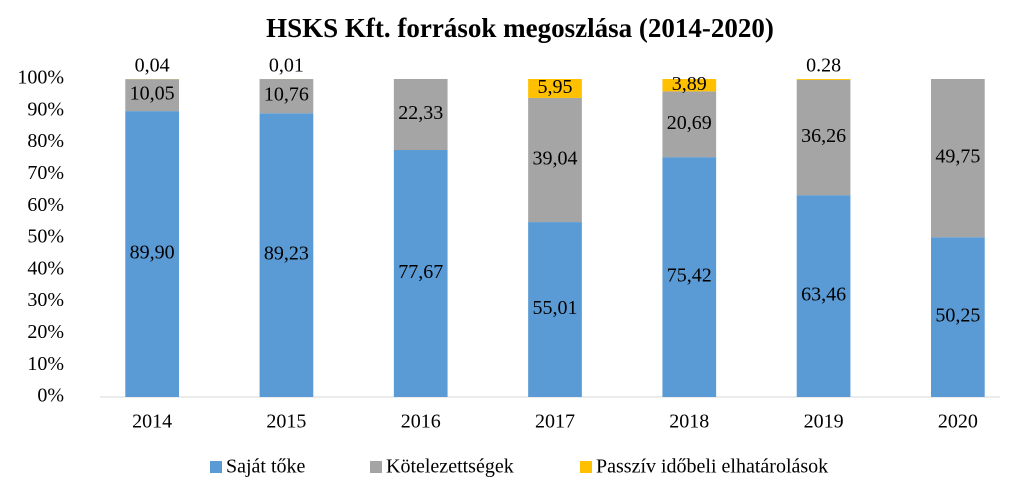  I want to click on data-label: 10,76, so click(286, 95).